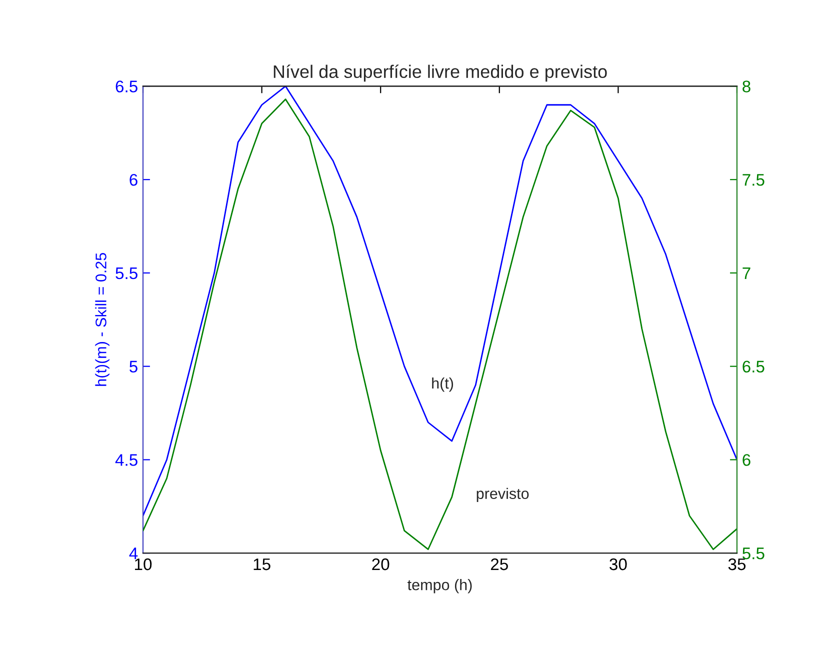 The width and height of the screenshot is (829, 653). Describe the element at coordinates (127, 86) in the screenshot. I see `y-tick-label: 6.5` at that location.